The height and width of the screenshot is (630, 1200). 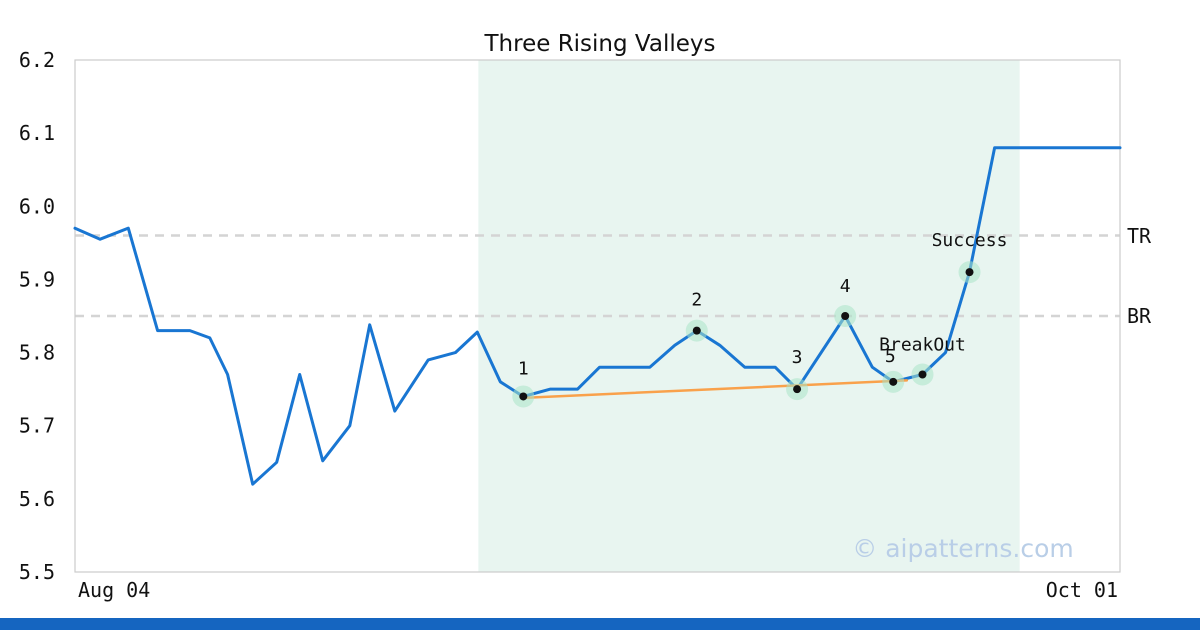 I want to click on y-tick-label: 6.0, so click(x=37, y=206).